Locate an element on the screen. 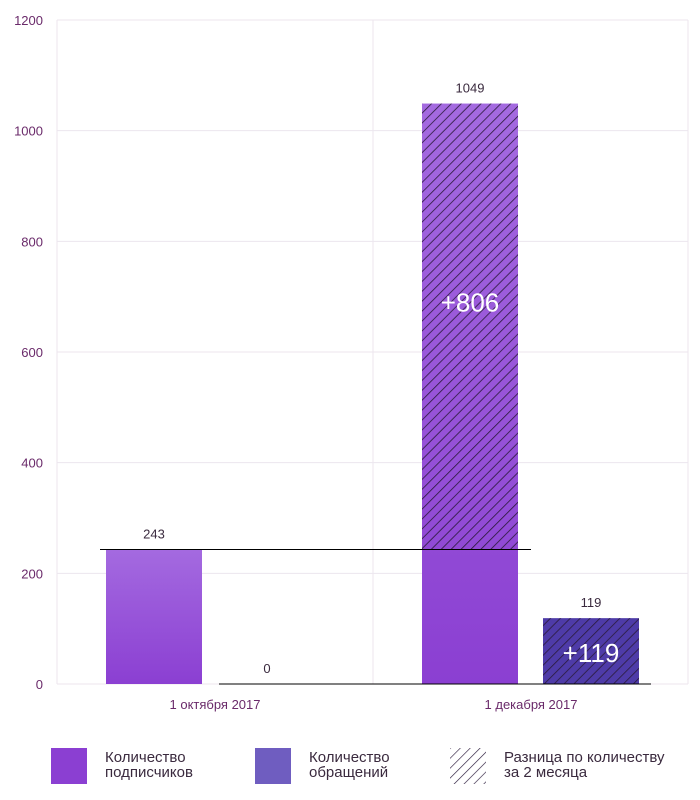  y-tick-label: 200 is located at coordinates (32, 573).